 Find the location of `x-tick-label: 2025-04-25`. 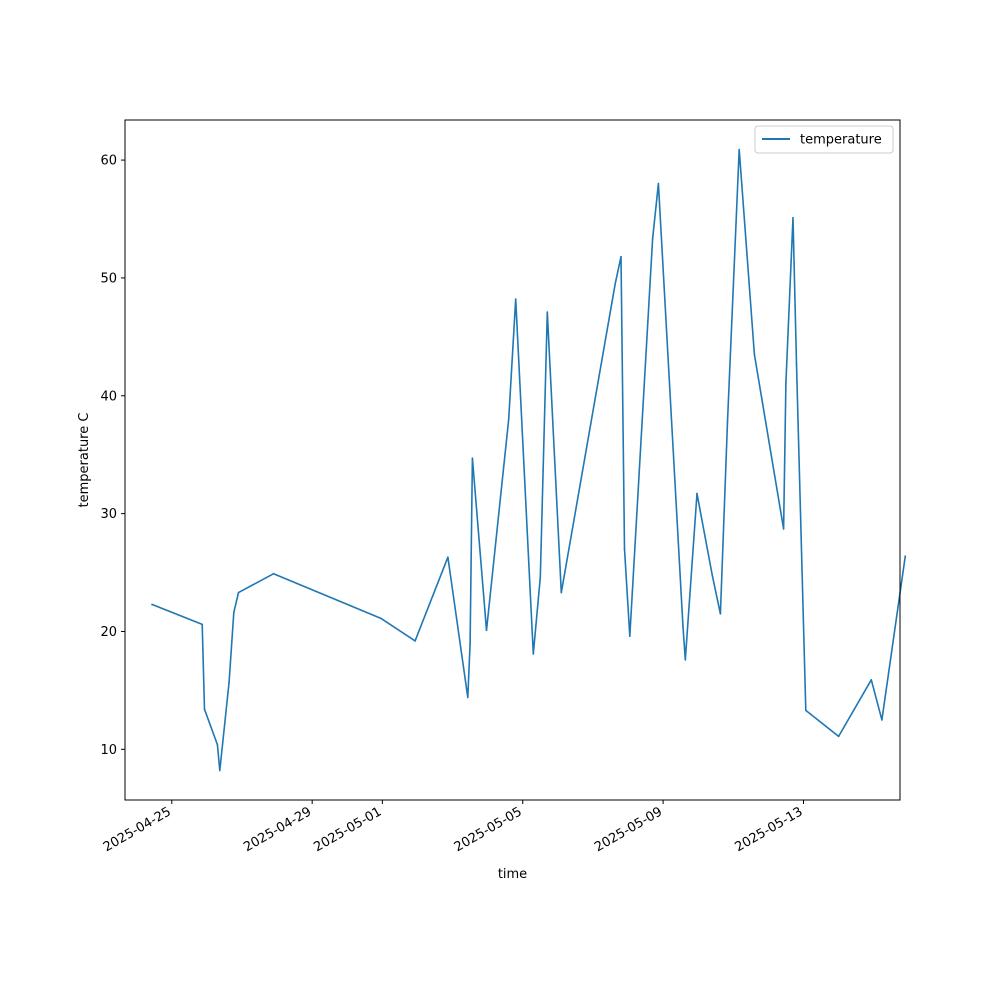

x-tick-label: 2025-04-25 is located at coordinates (137, 829).